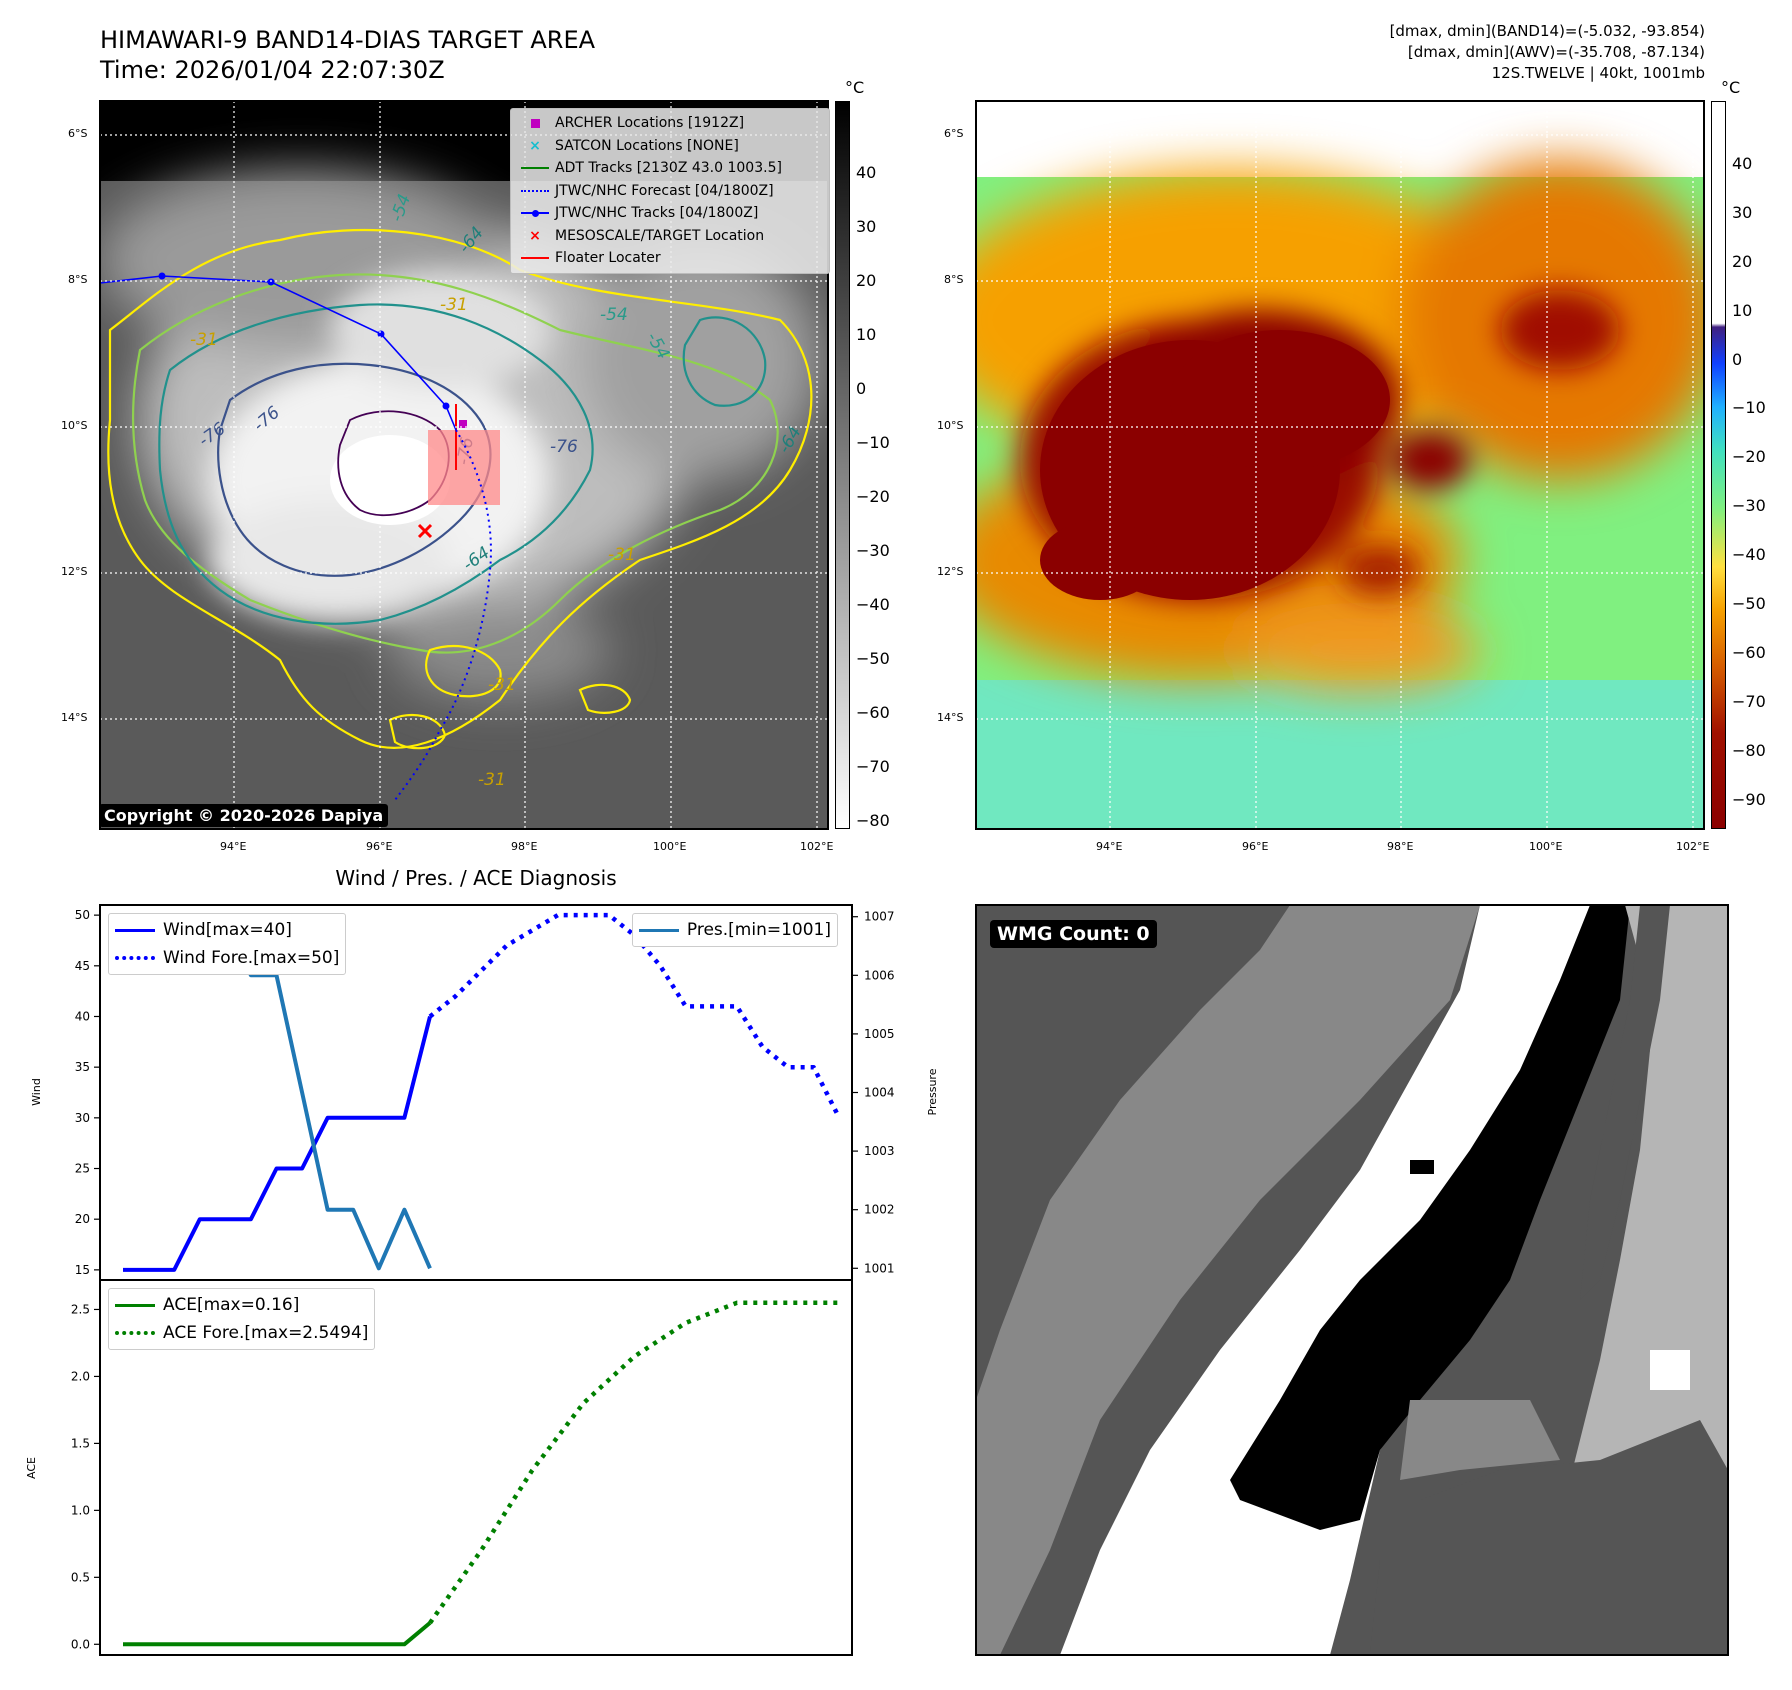 This screenshot has height=1690, width=1792. What do you see at coordinates (650, 123) in the screenshot?
I see `legend-label: ARCHER Locations [1912Z]` at bounding box center [650, 123].